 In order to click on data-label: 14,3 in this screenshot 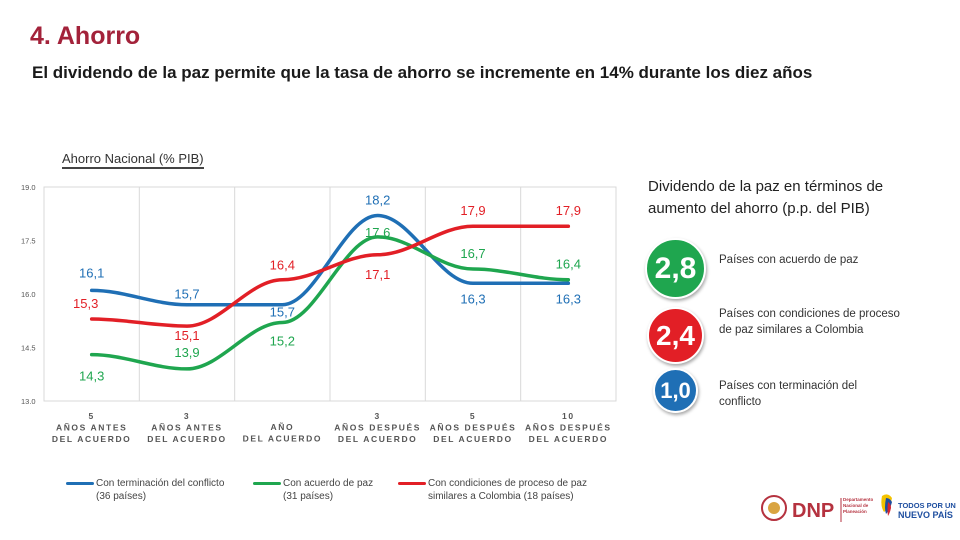, I will do `click(91, 376)`.